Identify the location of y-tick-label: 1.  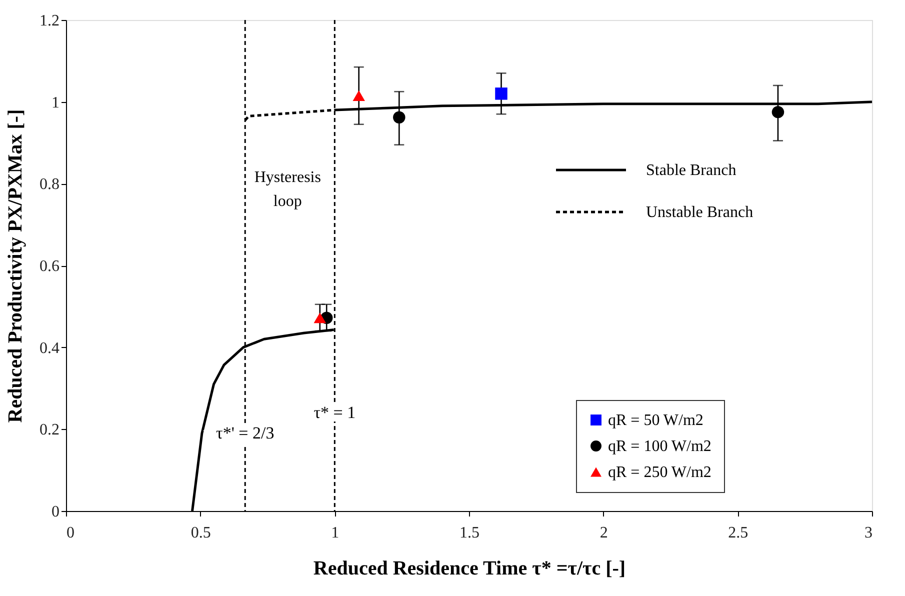
(56, 103).